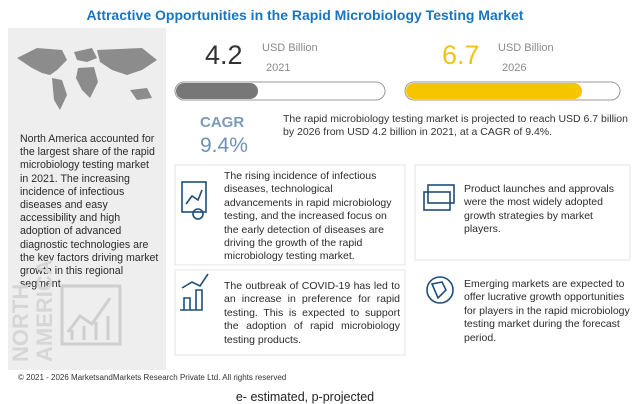 The image size is (640, 404). Describe the element at coordinates (222, 122) in the screenshot. I see `cagr-label: CAGR` at that location.